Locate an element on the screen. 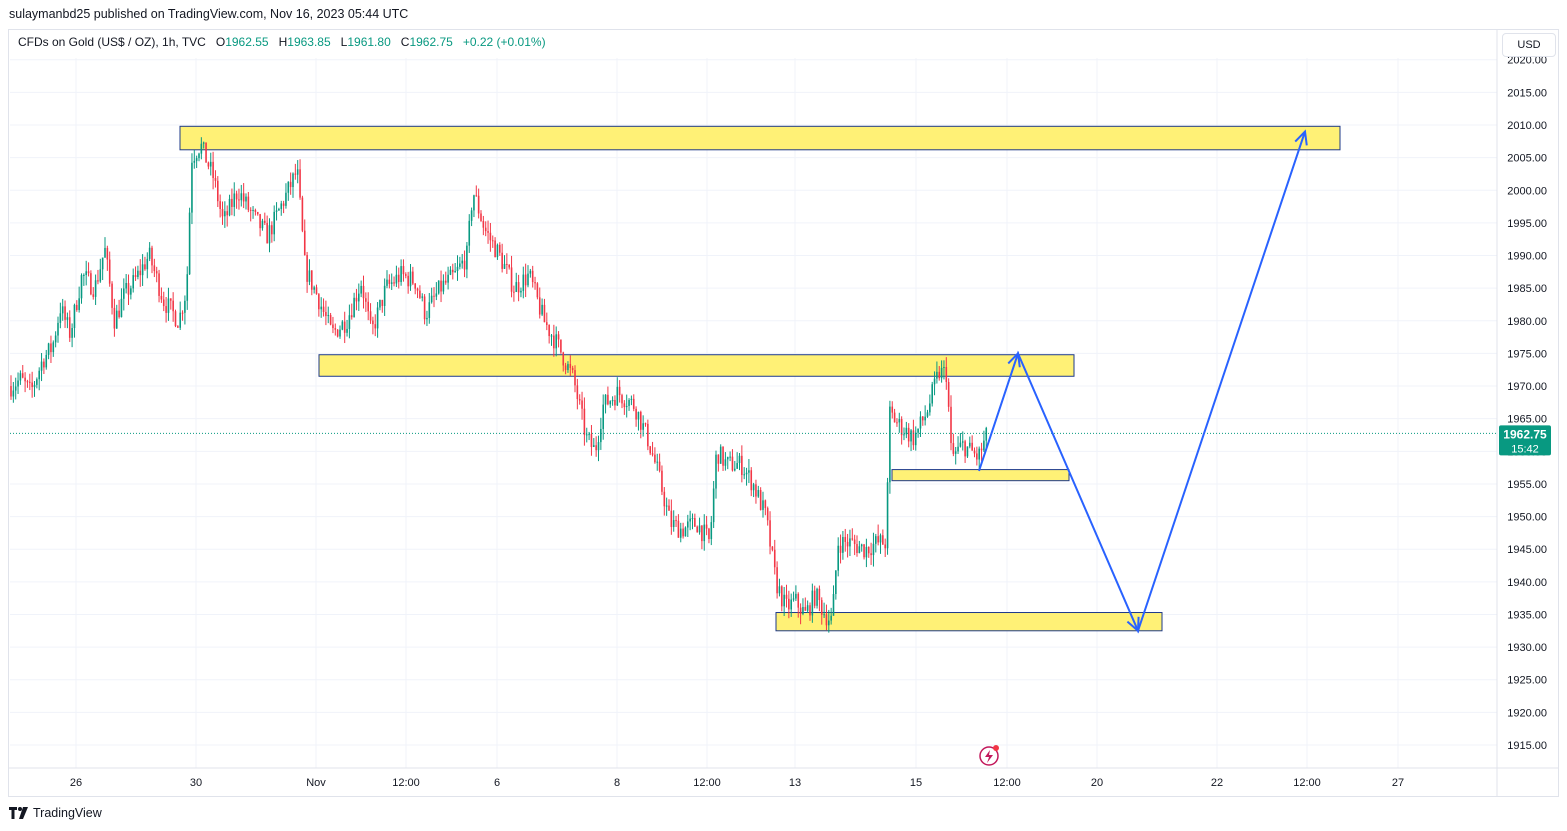 The image size is (1567, 831). currency-button: USD is located at coordinates (1529, 45).